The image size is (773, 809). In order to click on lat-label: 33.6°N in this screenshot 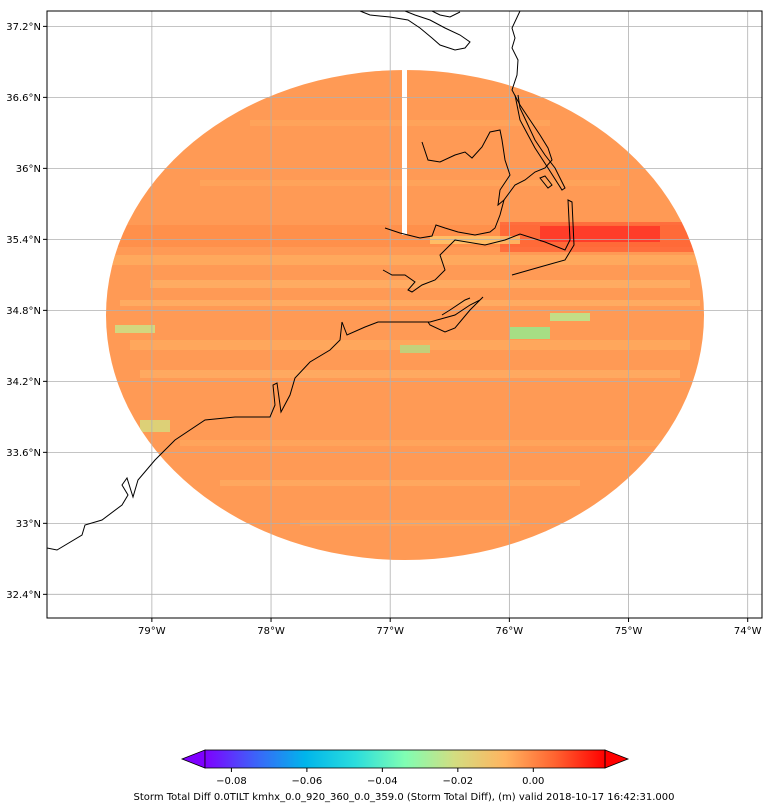, I will do `click(23, 453)`.